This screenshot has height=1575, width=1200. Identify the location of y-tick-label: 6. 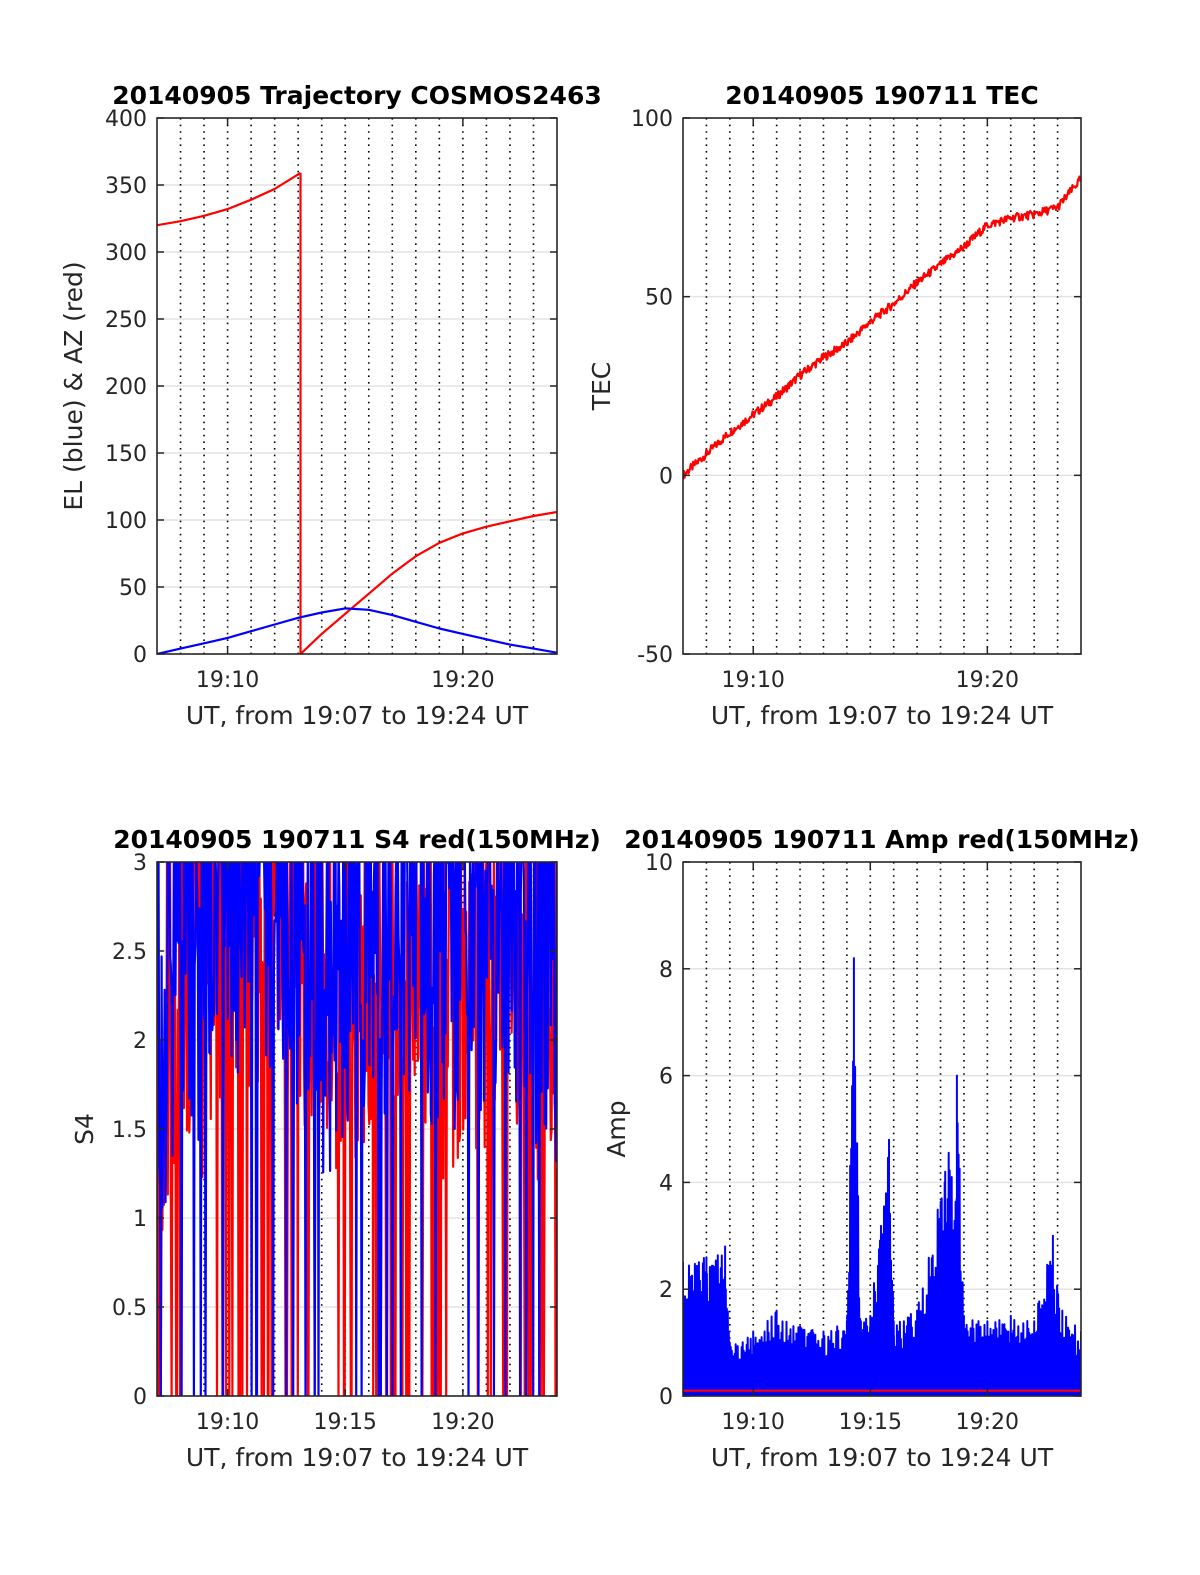
(666, 1077).